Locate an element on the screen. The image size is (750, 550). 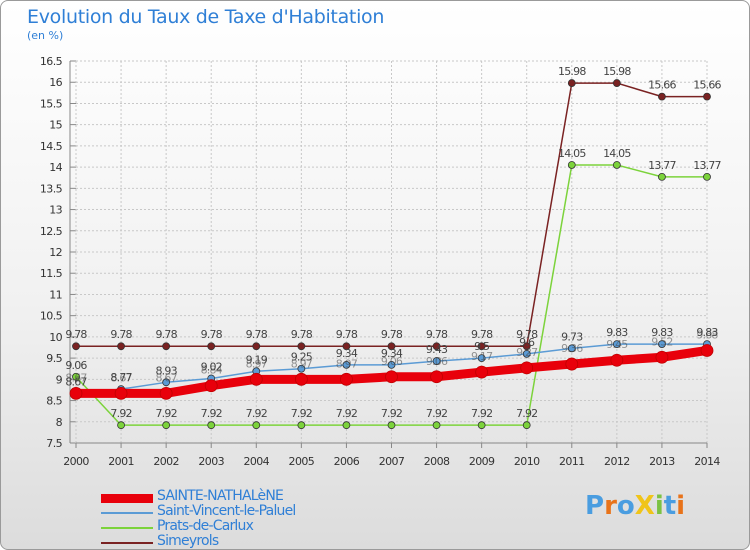
y-tick-label: 14.5 is located at coordinates (51, 146).